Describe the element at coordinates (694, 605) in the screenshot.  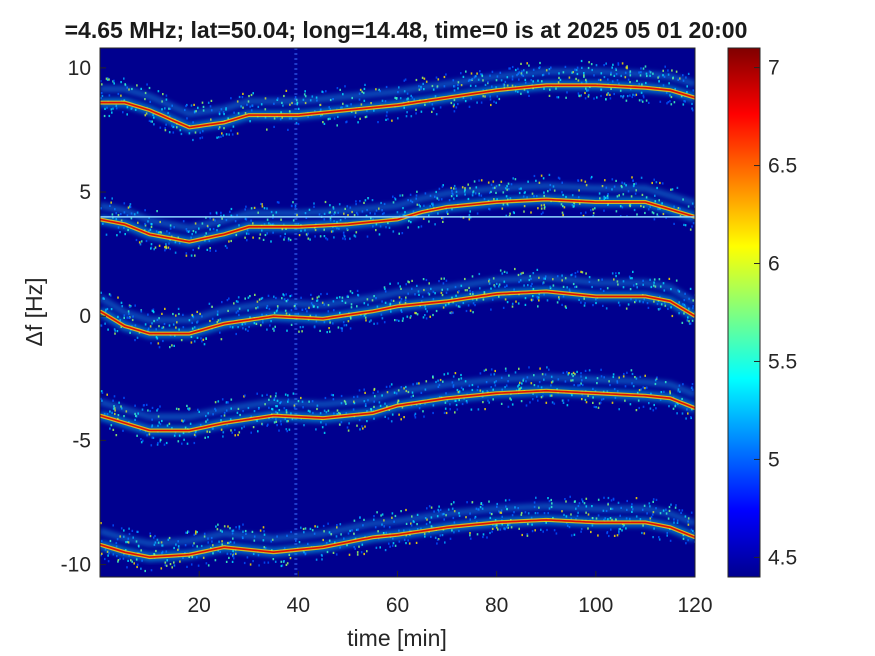
I see `x-tick-label: 120` at that location.